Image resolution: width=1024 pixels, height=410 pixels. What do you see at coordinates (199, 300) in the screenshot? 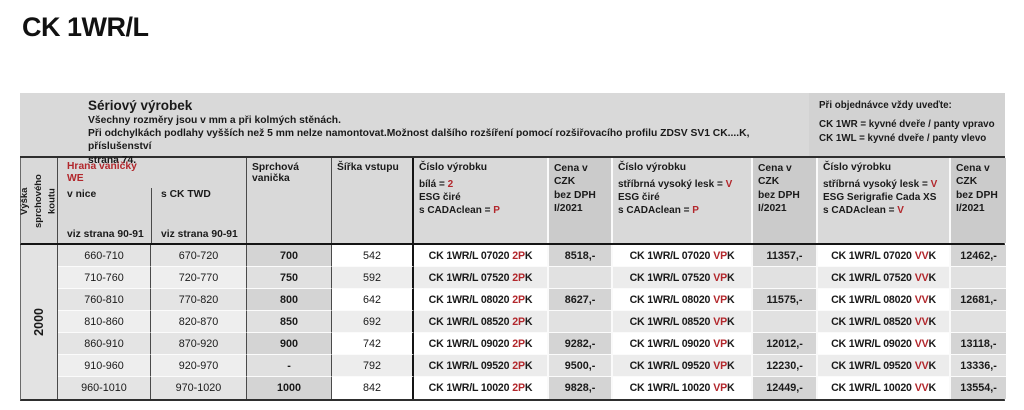
I see `cell-s-ck-twd: 770-820` at bounding box center [199, 300].